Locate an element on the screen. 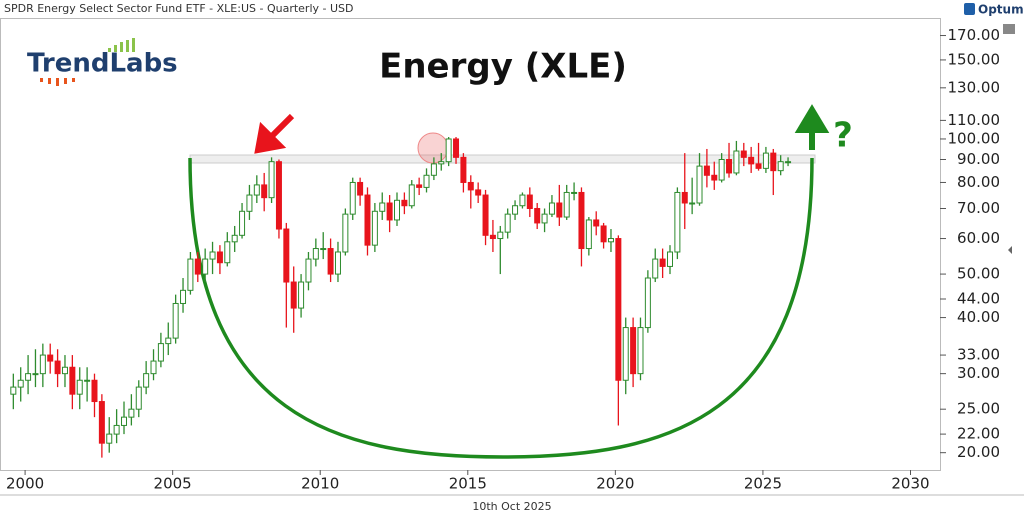 This screenshot has width=1024, height=518. chart-title: Energy (XLE) is located at coordinates (503, 67).